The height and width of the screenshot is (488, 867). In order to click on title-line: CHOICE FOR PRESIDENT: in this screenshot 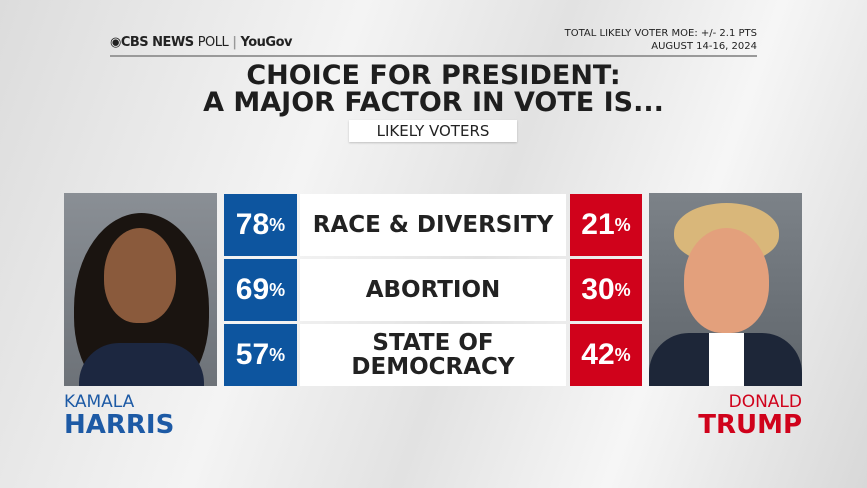, I will do `click(433, 75)`.